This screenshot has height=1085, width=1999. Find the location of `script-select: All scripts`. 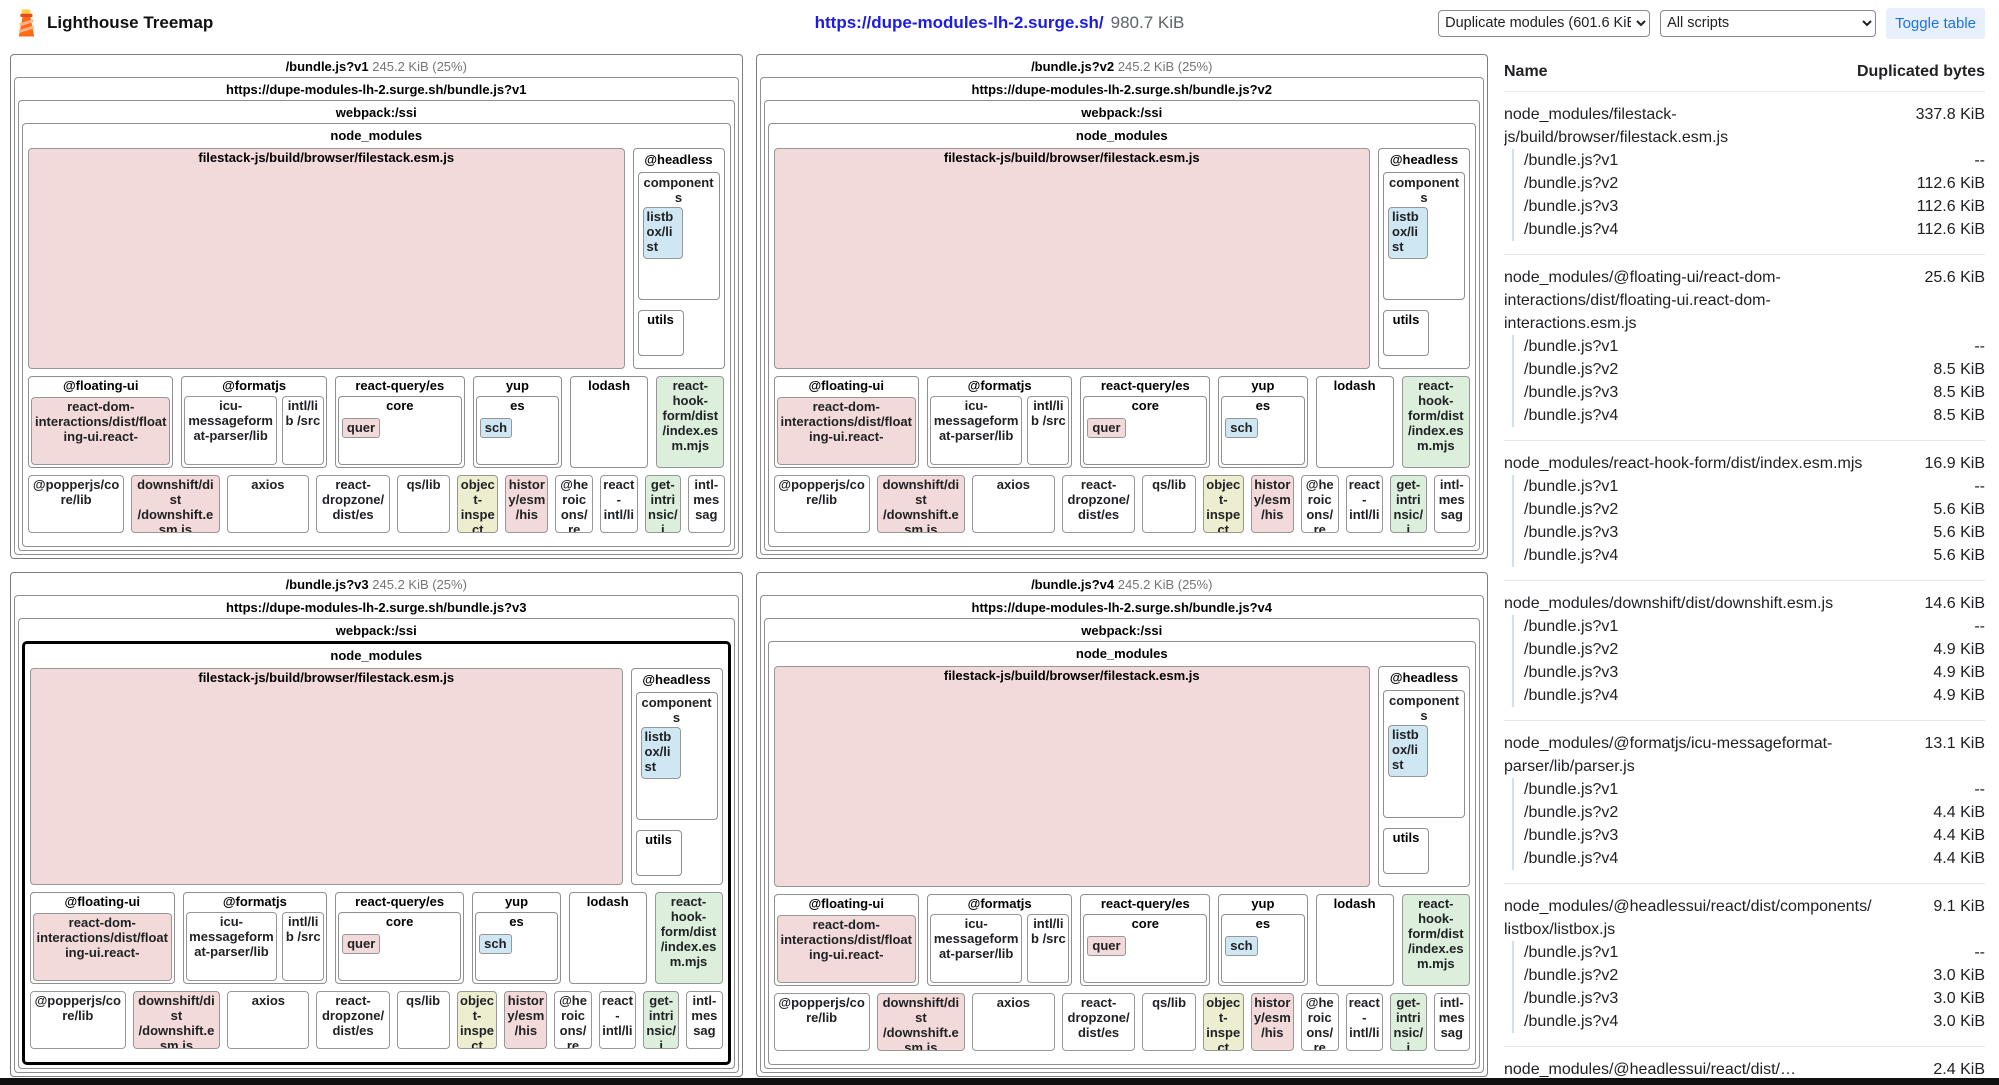

script-select: All scripts is located at coordinates (1768, 23).